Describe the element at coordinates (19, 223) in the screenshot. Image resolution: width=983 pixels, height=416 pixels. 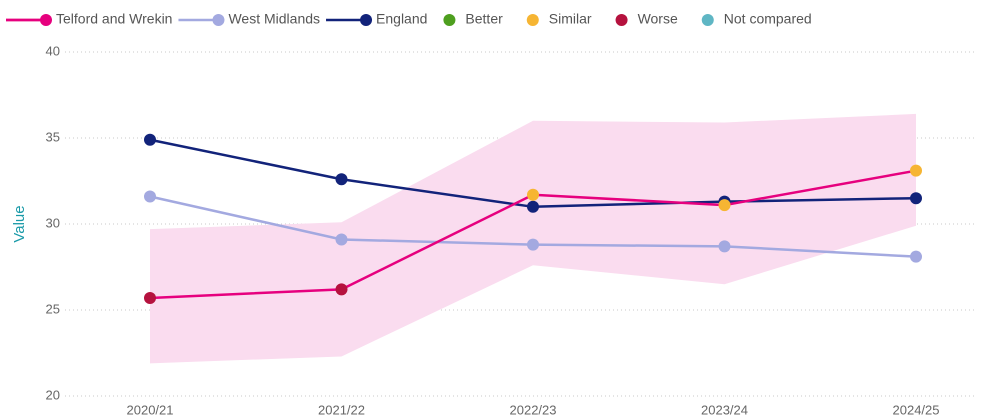
I see `y-axis-label: Value` at that location.